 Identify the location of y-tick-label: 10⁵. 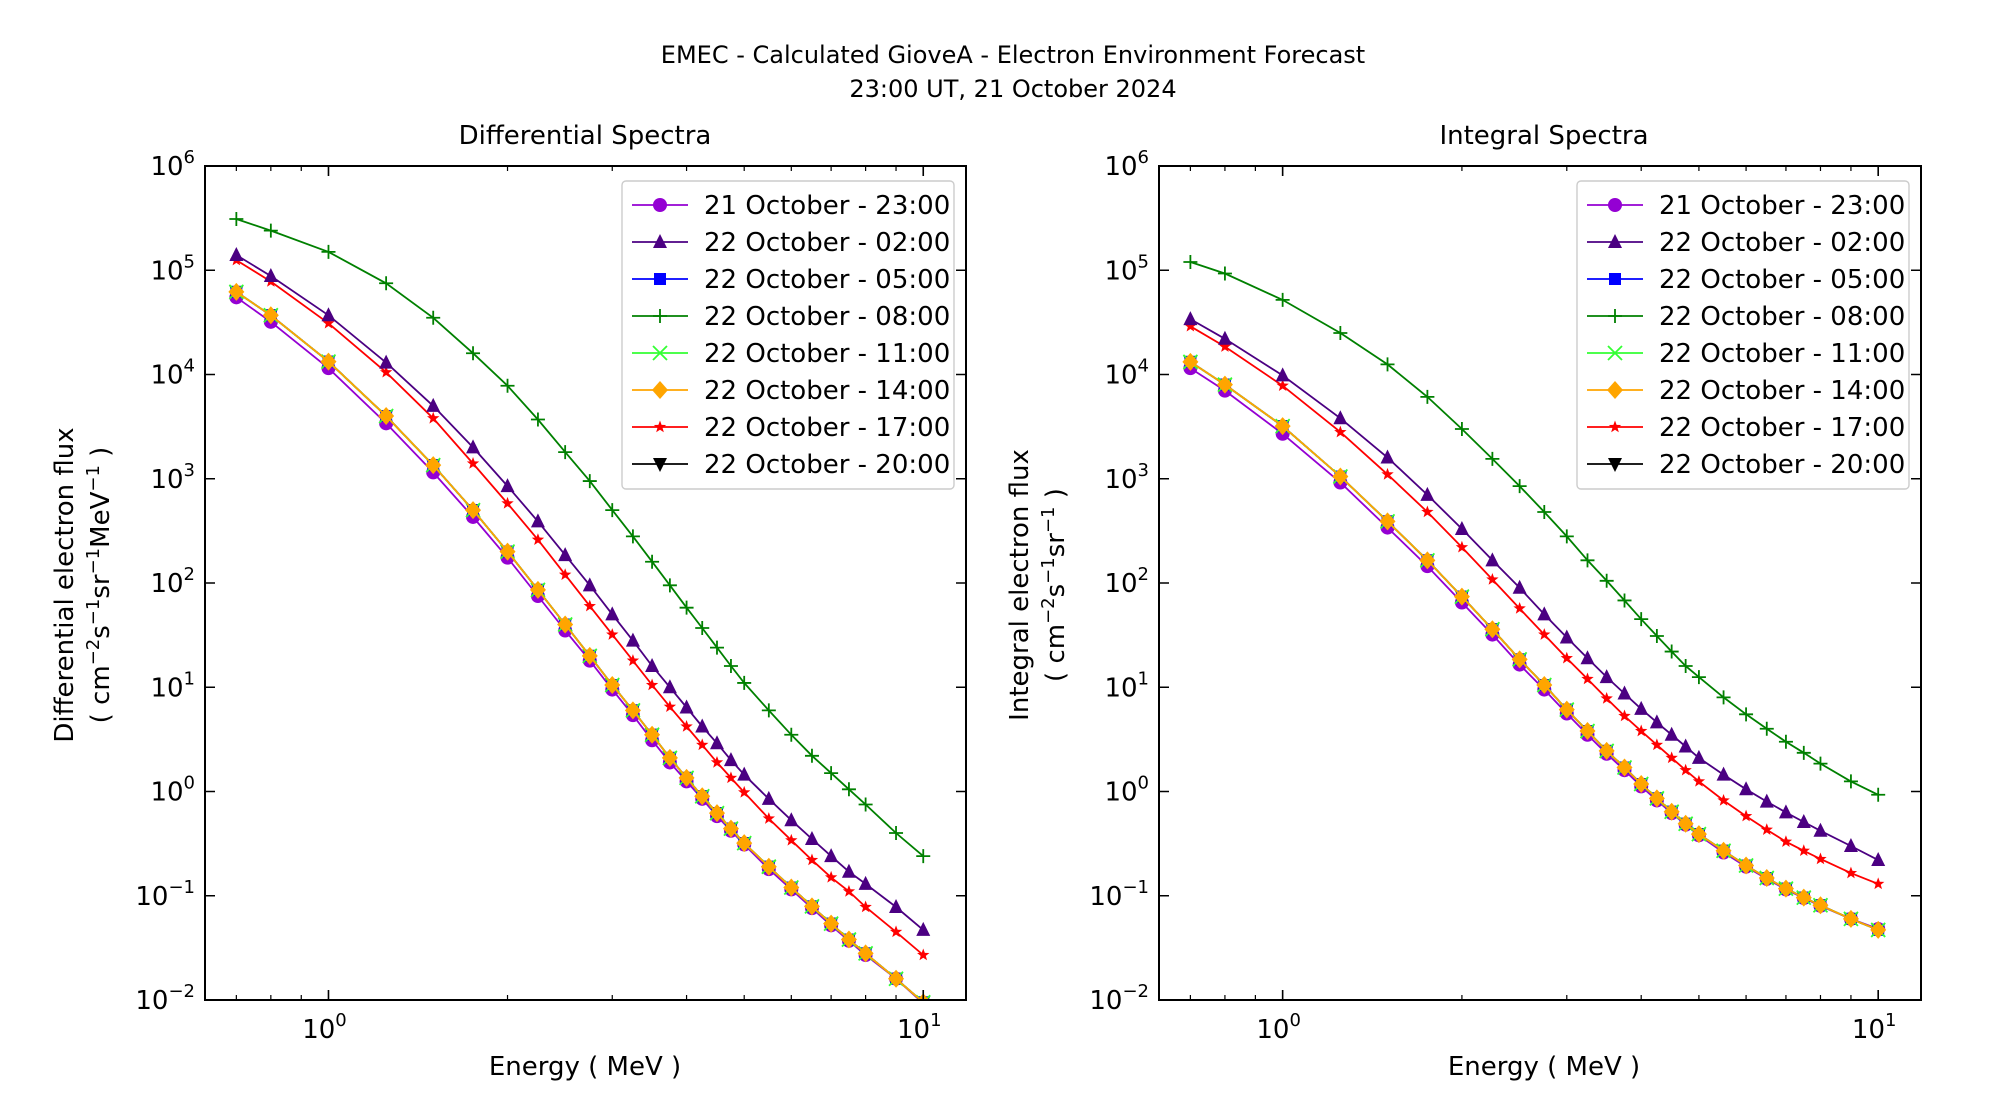
(172, 268).